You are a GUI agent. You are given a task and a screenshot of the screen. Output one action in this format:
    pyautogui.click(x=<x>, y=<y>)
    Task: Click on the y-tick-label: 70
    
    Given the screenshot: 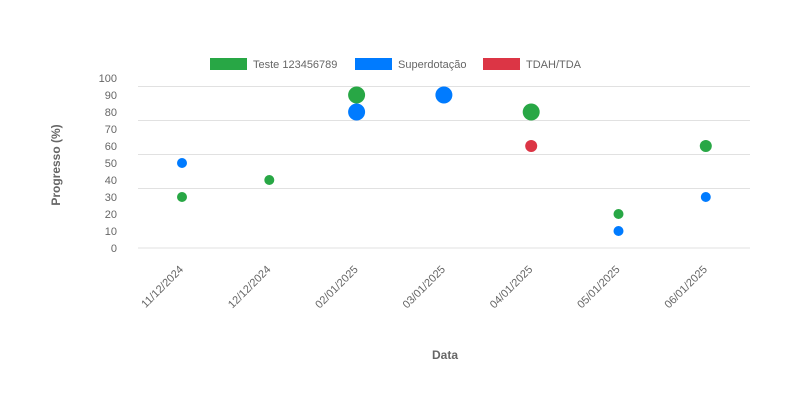 What is the action you would take?
    pyautogui.click(x=111, y=130)
    